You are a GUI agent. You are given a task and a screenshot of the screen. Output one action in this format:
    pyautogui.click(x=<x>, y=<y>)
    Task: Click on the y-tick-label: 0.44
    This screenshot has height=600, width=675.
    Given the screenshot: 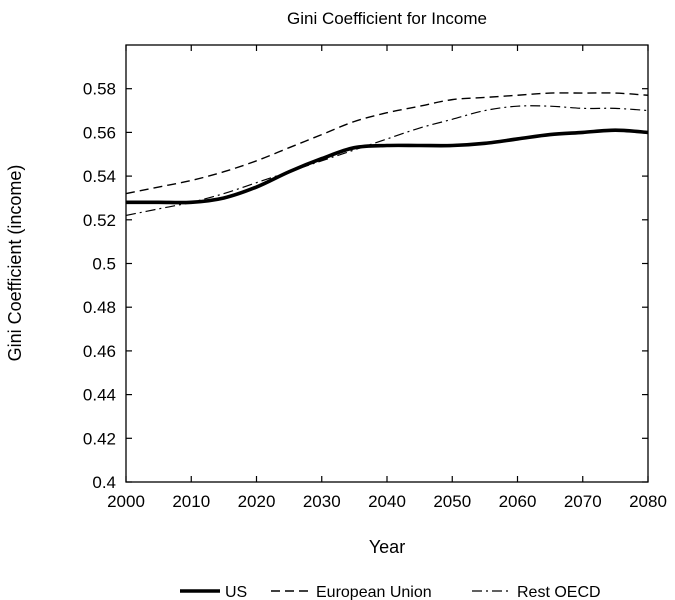 What is the action you would take?
    pyautogui.click(x=99, y=395)
    